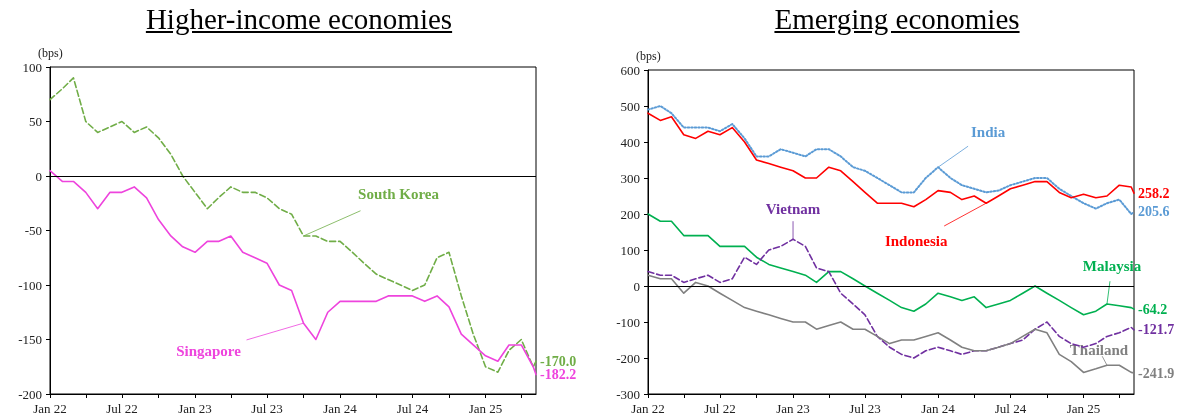 This screenshot has width=1197, height=416. I want to click on series-label: Thailand, so click(1099, 350).